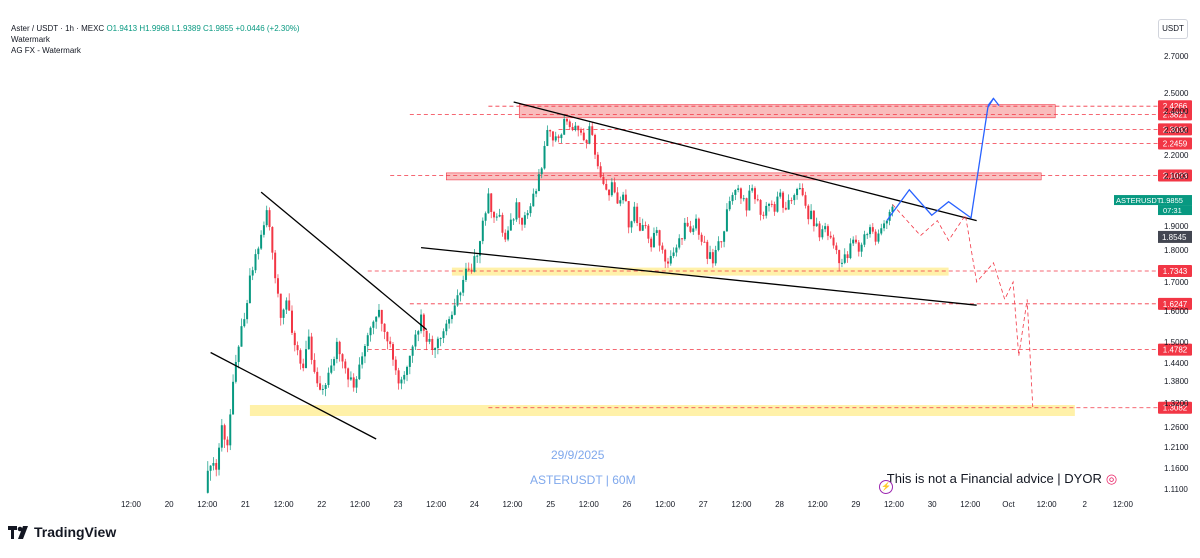  I want to click on tradingview-logo: TradingView, so click(62, 532).